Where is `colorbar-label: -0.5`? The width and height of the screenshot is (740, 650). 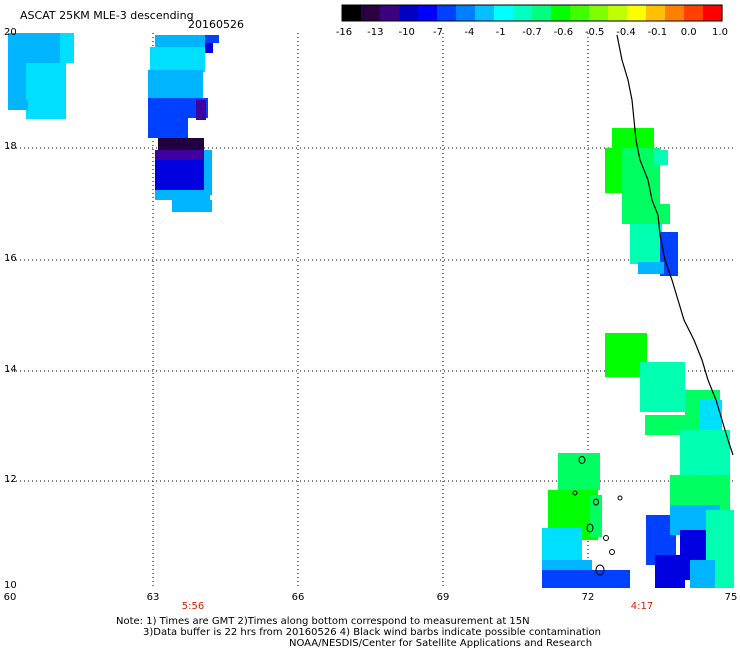
colorbar-label: -0.5 is located at coordinates (594, 32).